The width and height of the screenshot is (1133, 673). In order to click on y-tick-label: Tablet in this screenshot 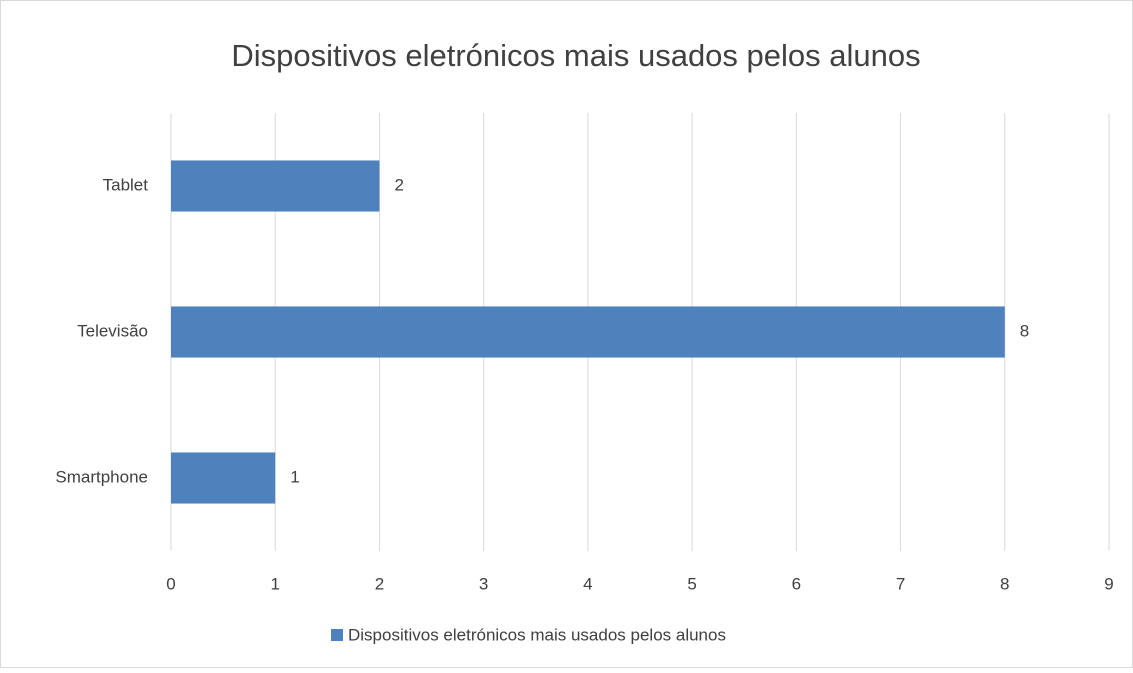, I will do `click(126, 184)`.